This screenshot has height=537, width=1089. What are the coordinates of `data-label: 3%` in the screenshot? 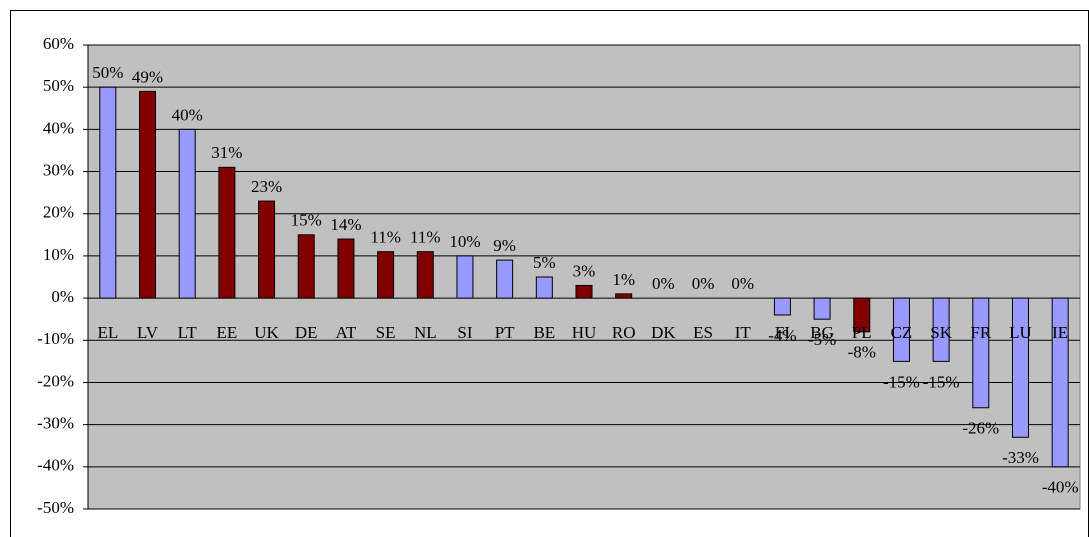 It's located at (584, 270).